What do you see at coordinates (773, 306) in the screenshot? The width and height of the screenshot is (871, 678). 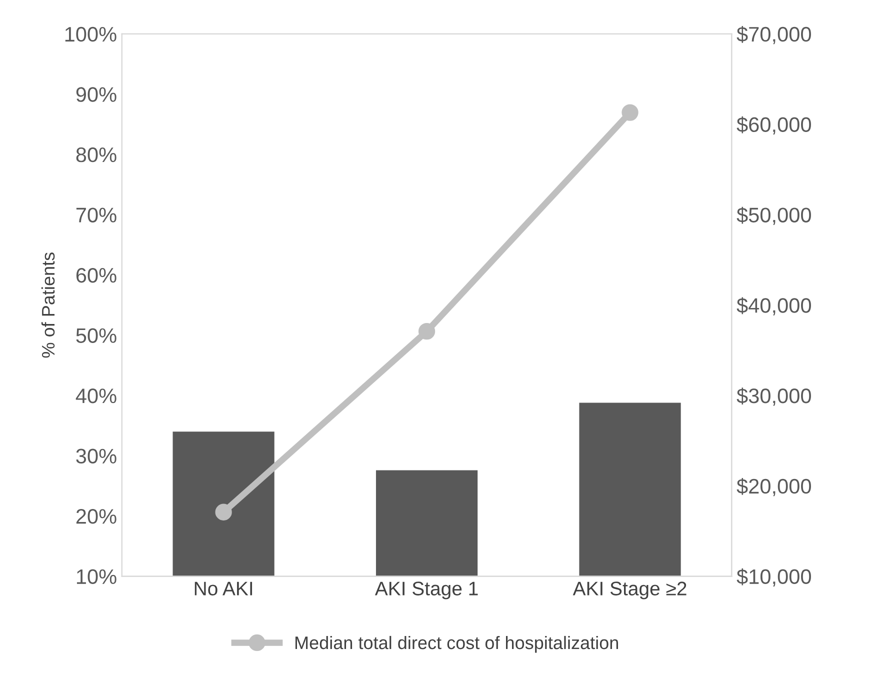 I see `y2-tick-label: $40,000` at bounding box center [773, 306].